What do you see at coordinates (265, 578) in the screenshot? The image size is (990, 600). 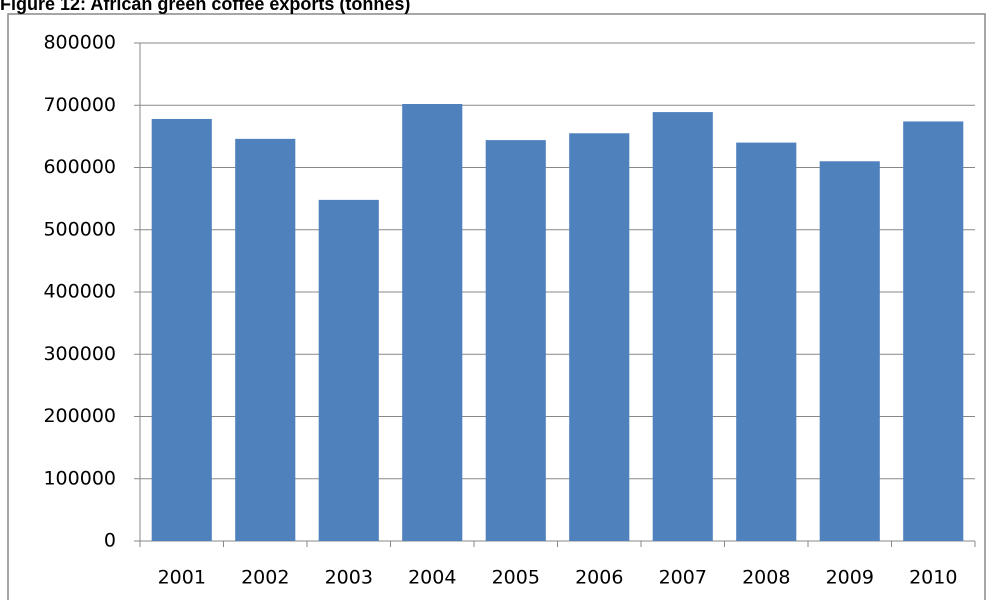 I see `x-tick-label: 2002` at bounding box center [265, 578].